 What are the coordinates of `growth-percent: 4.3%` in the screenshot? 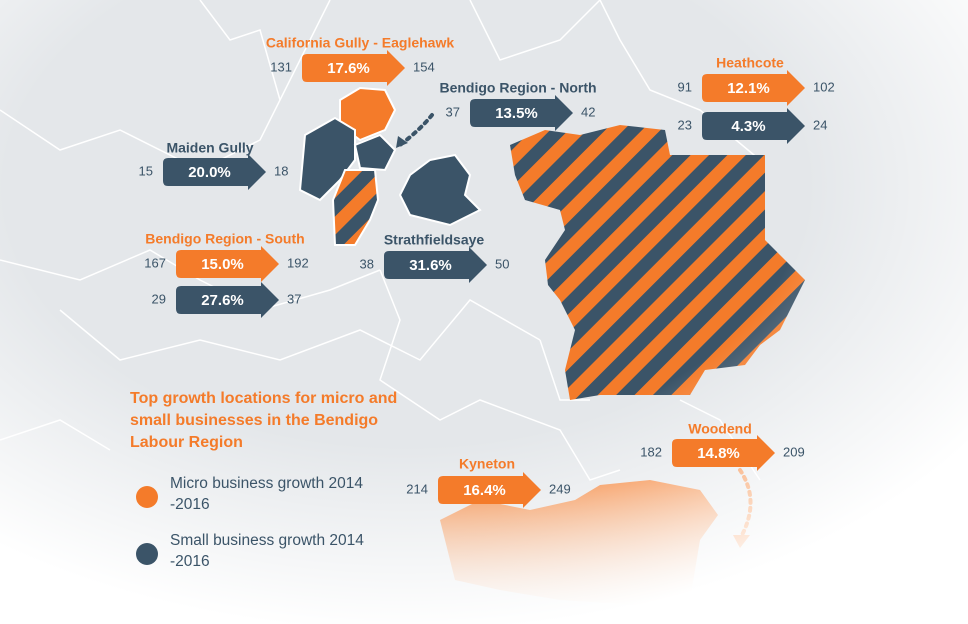 It's located at (748, 126).